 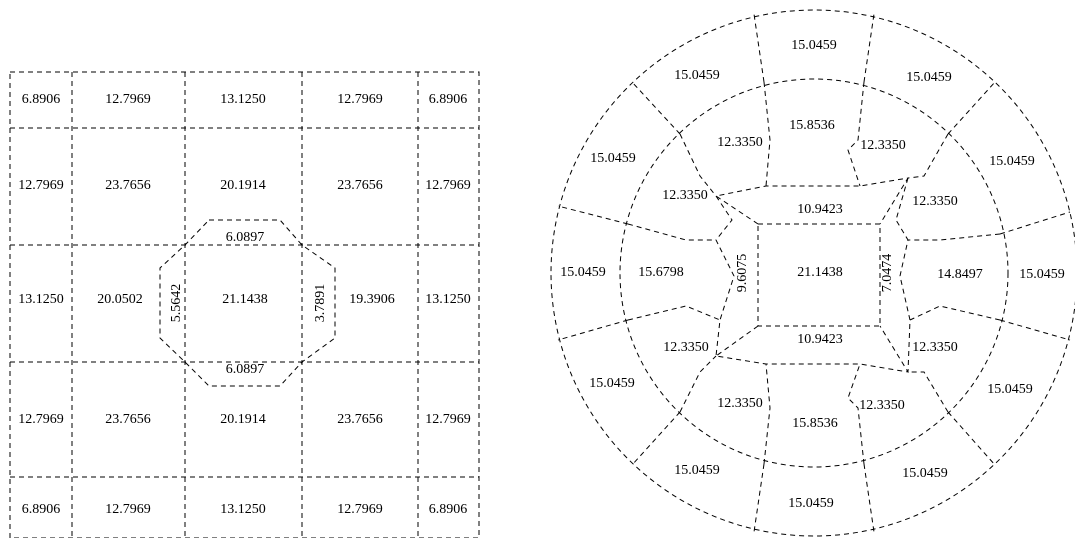 I want to click on cell-label: 20.0502, so click(x=120, y=299).